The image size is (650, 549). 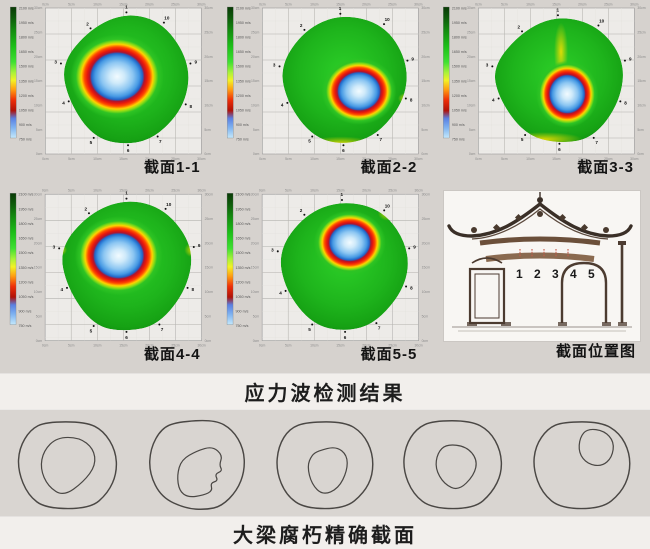 I want to click on section-label: 截面3-3, so click(x=605, y=167).